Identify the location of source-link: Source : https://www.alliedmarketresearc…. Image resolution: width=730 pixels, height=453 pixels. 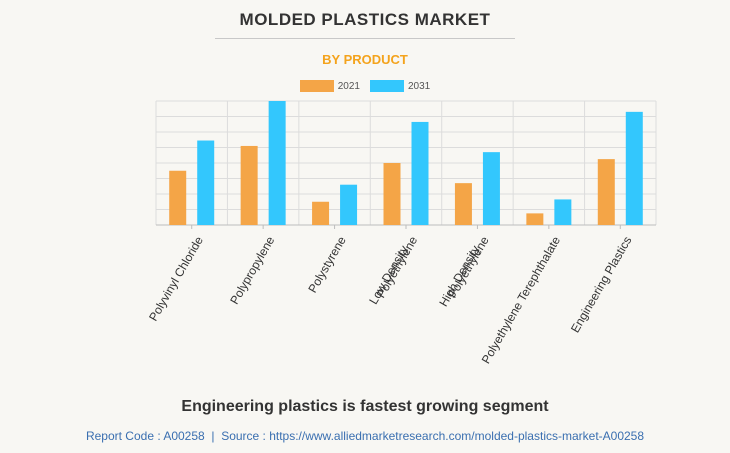
(433, 436).